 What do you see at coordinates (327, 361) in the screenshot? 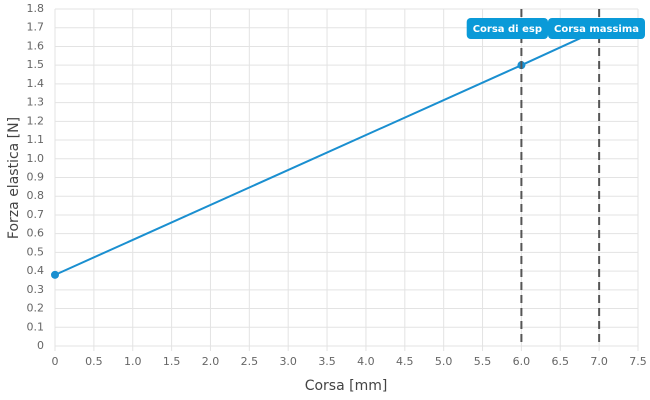
I see `x-tick-label: 3.5` at bounding box center [327, 361].